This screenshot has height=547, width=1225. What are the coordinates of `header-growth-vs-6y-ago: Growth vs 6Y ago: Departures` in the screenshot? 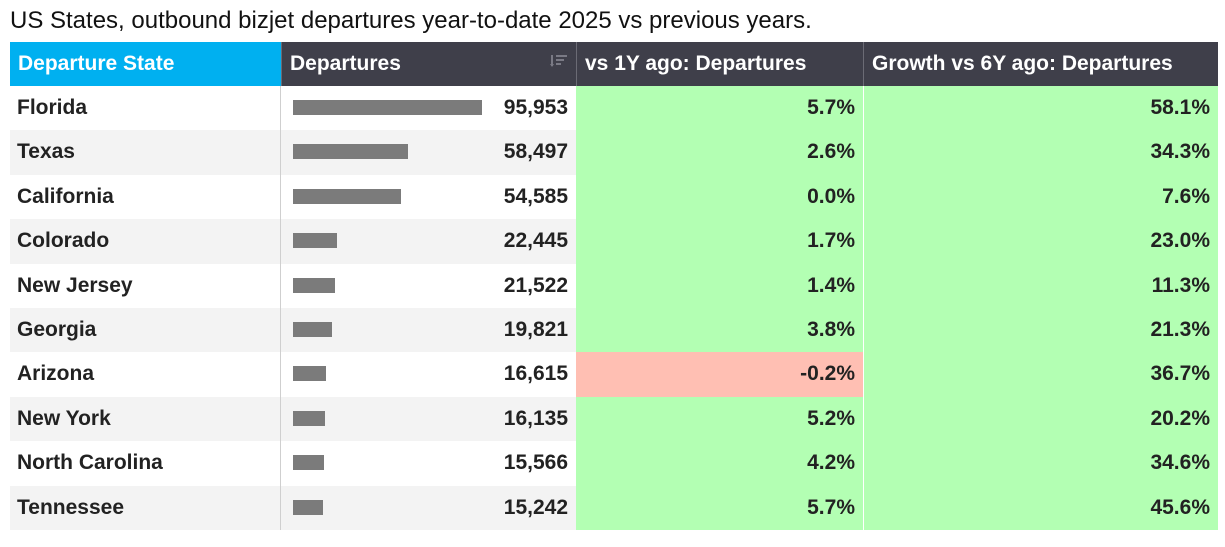 It's located at (1040, 64).